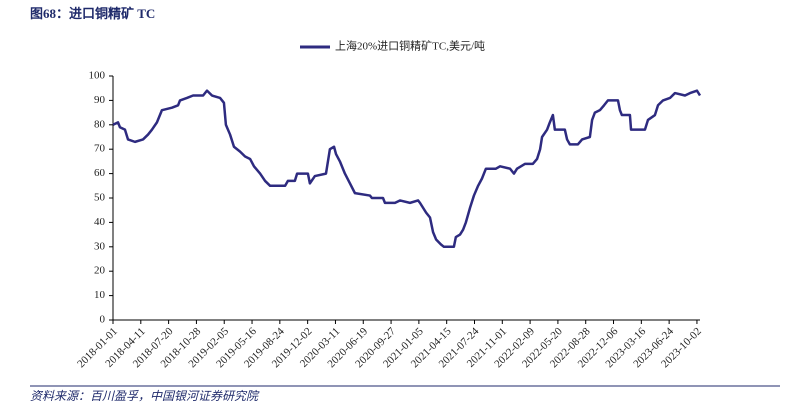  What do you see at coordinates (92, 13) in the screenshot?
I see `chart-title: 图68：进口铜精矿 TC` at bounding box center [92, 13].